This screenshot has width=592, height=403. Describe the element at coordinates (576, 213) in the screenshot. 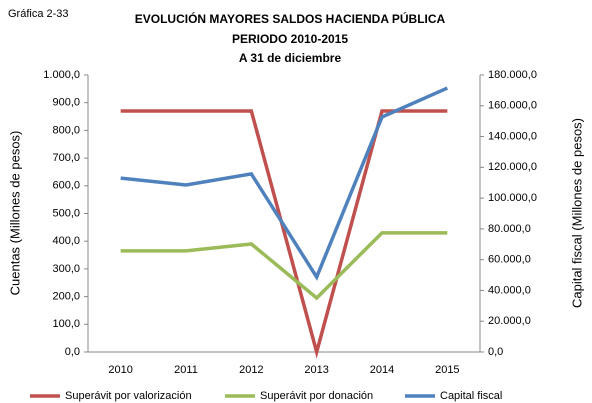

I see `y2-axis-title: Capital fiscal (Millones de pesos)` at that location.